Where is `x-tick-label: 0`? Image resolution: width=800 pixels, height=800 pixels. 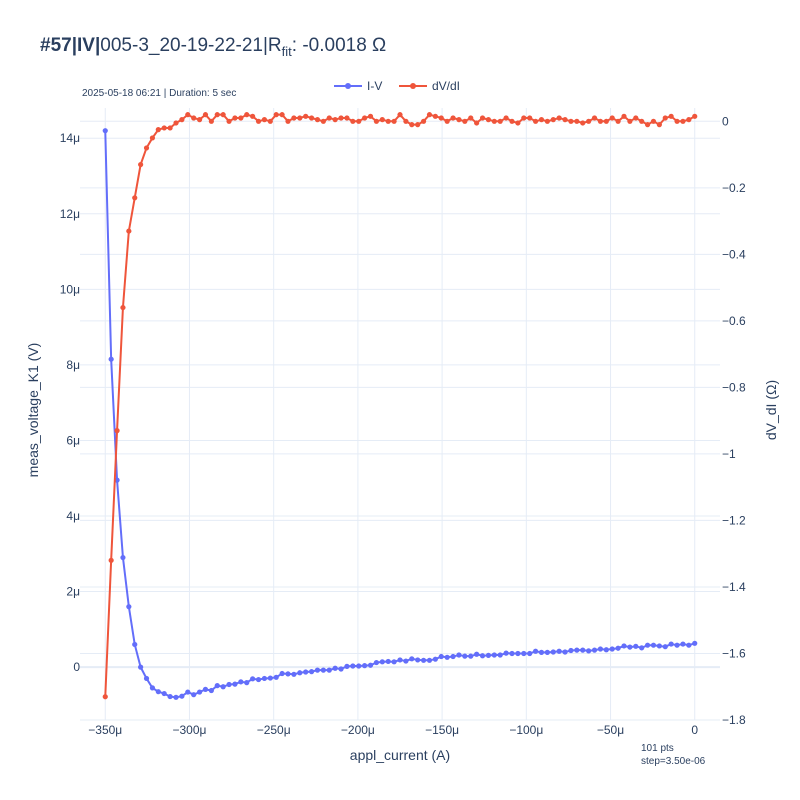 x-tick-label: 0 is located at coordinates (694, 730).